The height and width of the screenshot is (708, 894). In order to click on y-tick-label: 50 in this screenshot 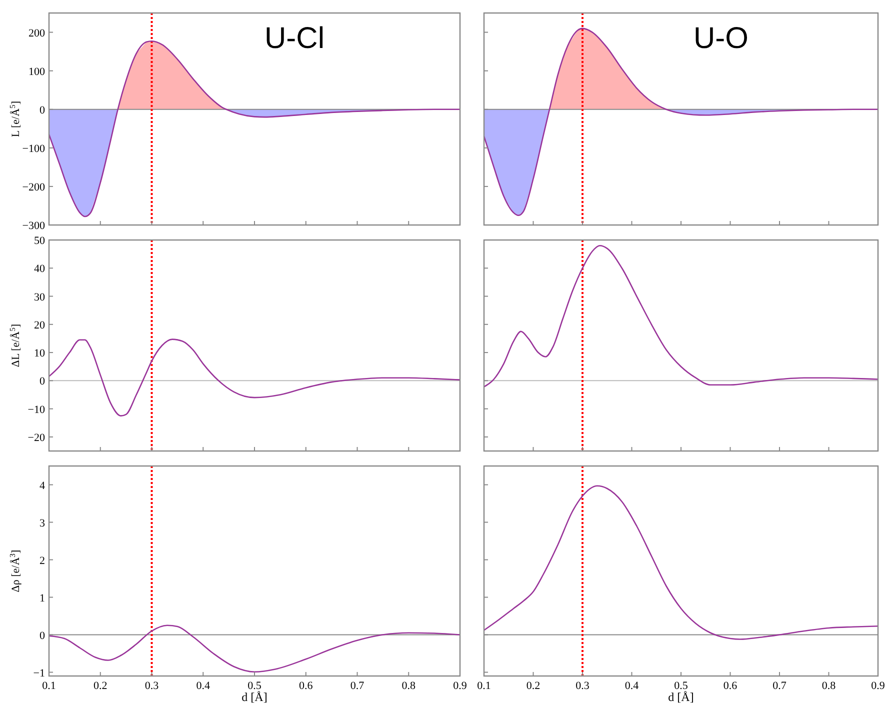, I will do `click(40, 241)`.